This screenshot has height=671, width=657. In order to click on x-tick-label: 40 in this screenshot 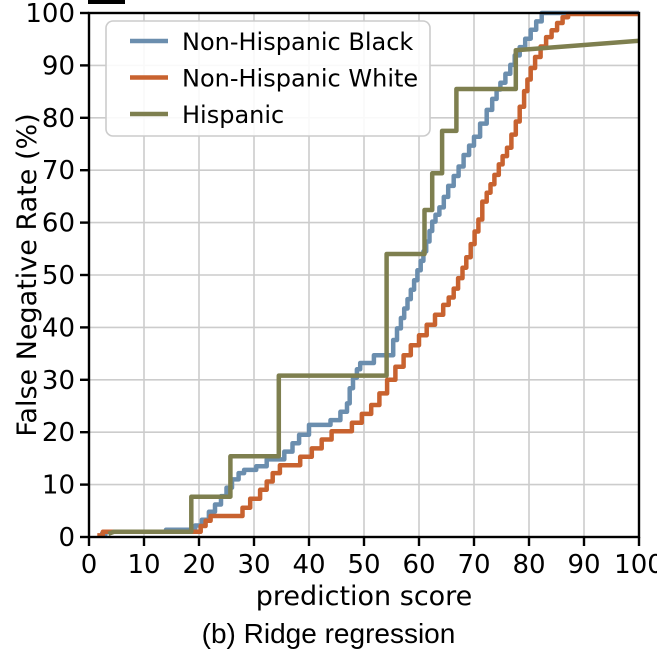, I will do `click(308, 565)`.